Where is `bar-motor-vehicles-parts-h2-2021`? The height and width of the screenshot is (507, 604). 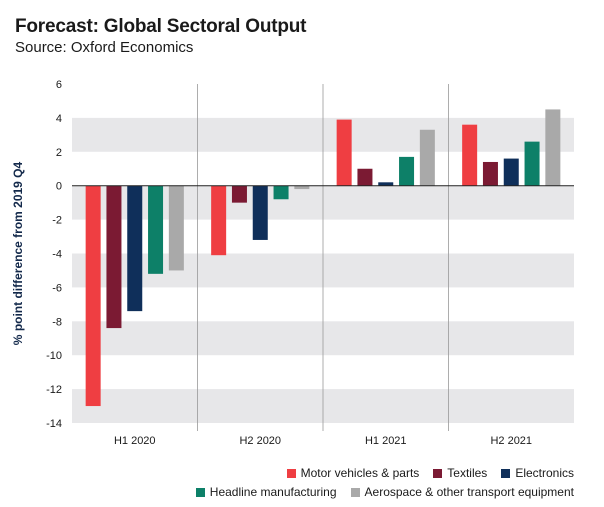
bar-motor-vehicles-parts-h2-2021 is located at coordinates (470, 155).